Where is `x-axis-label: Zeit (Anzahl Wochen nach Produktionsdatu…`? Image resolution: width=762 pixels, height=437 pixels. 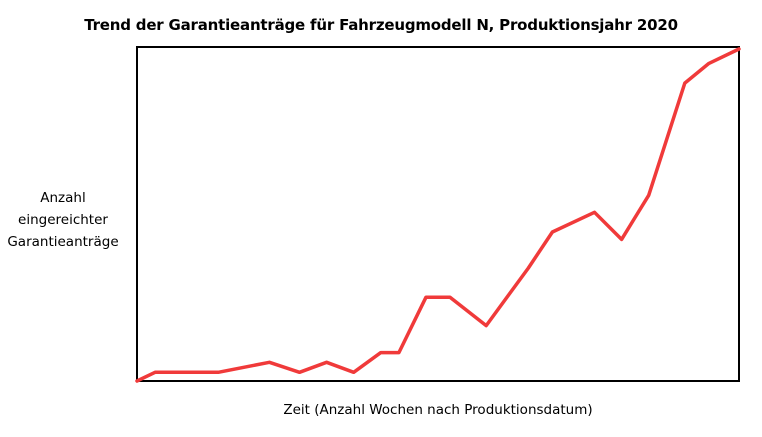 x-axis-label: Zeit (Anzahl Wochen nach Produktionsdatu… is located at coordinates (438, 410).